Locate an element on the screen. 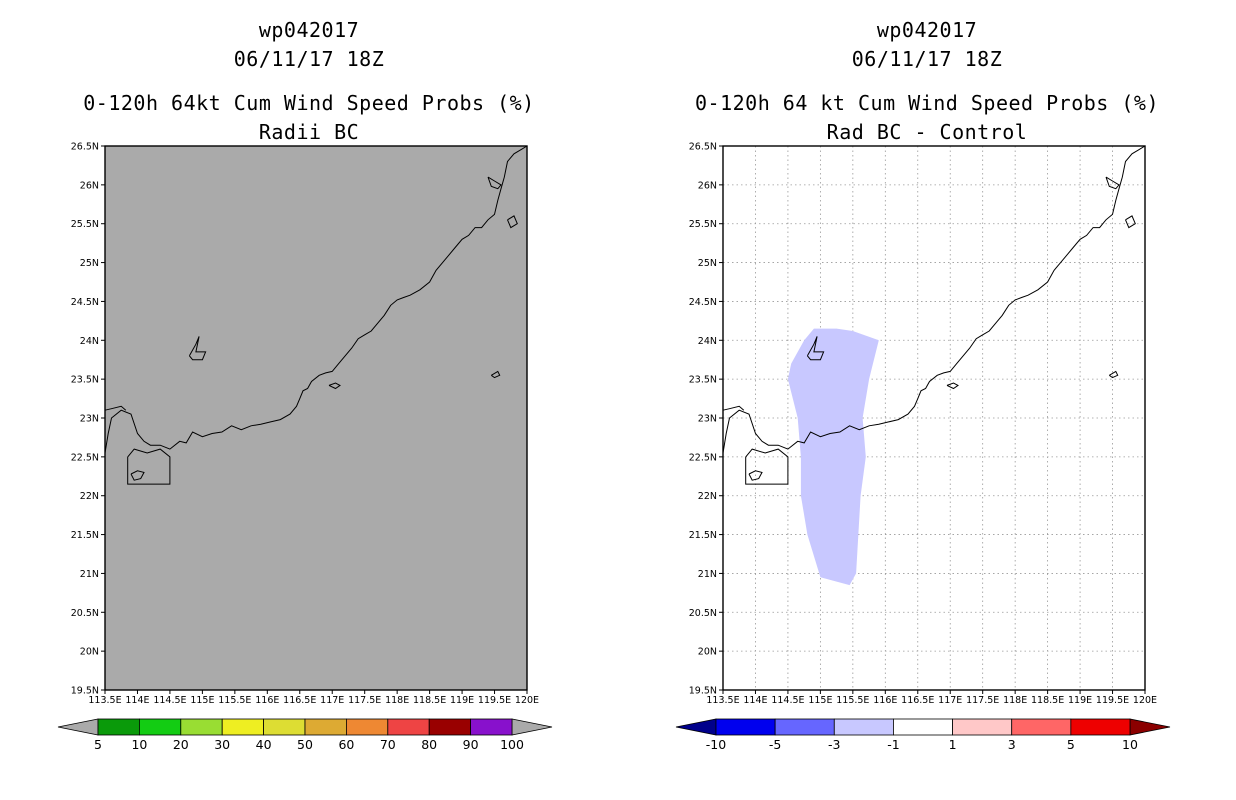 Image resolution: width=1236 pixels, height=800 pixels. lat-tick-label: 24.5N is located at coordinates (703, 302).